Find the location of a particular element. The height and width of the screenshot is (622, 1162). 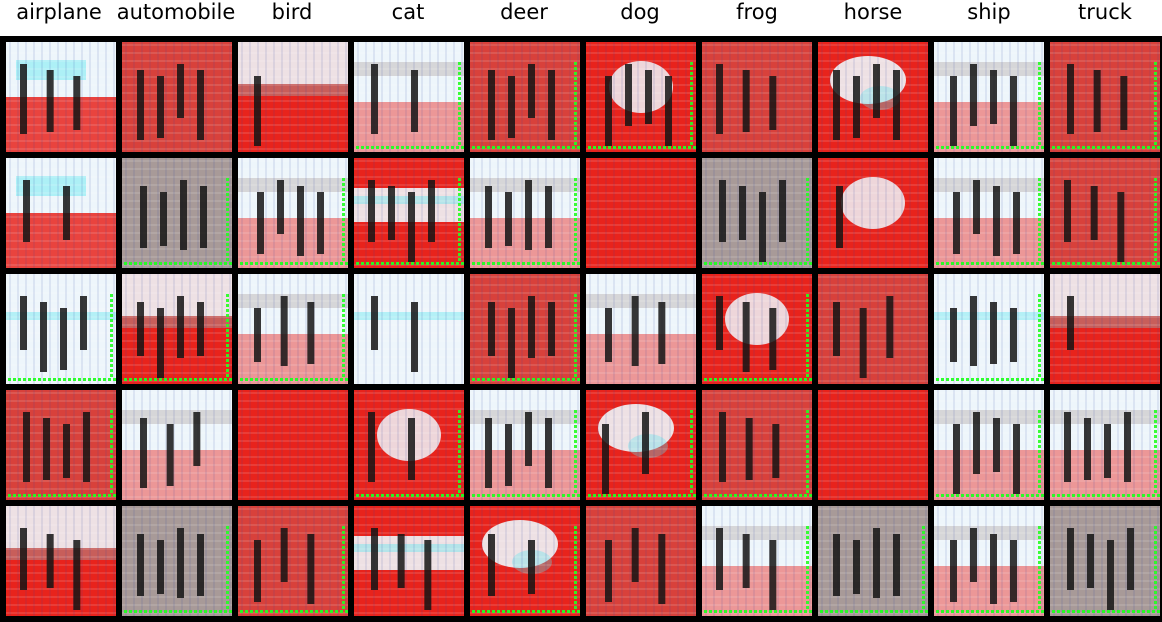

class-label-deer: deer is located at coordinates (524, 12).